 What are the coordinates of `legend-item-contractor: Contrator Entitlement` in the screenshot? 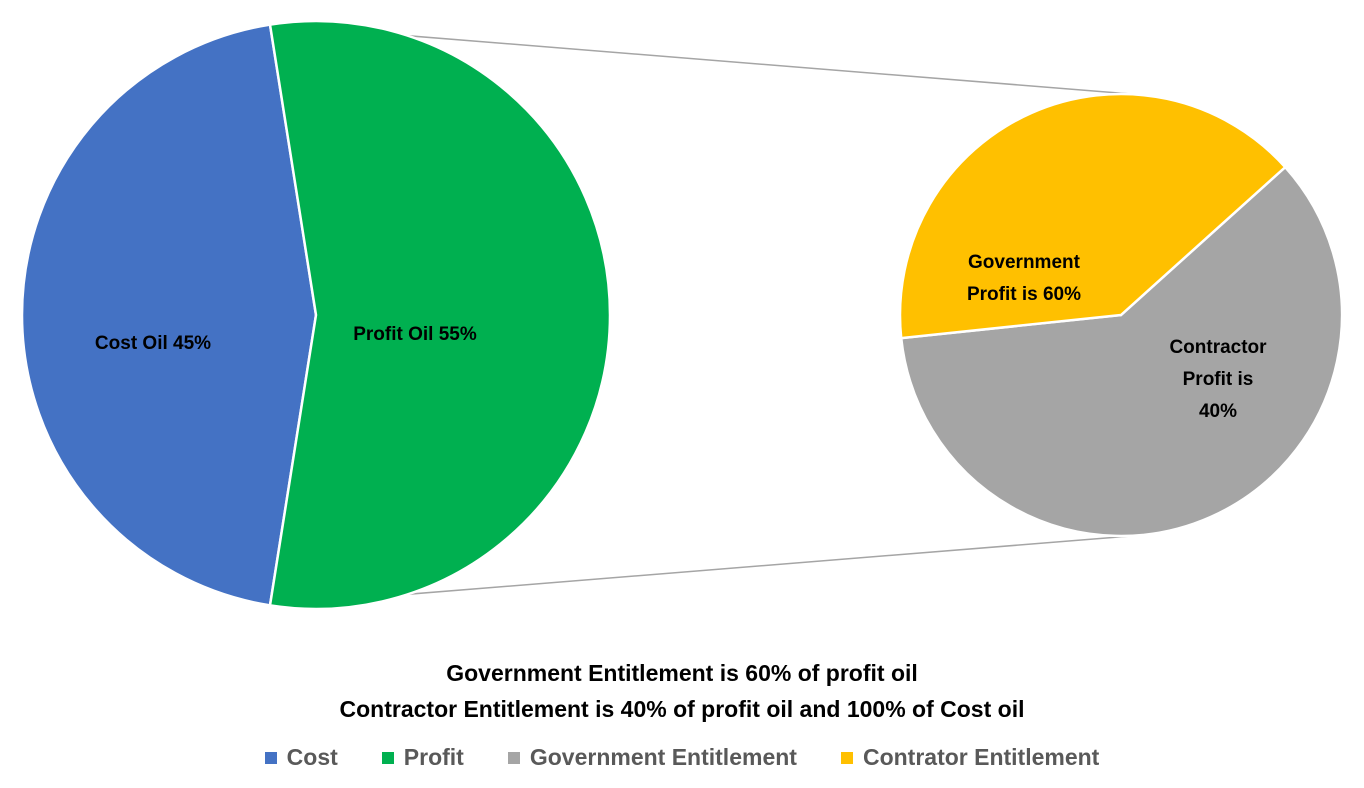 It's located at (970, 757).